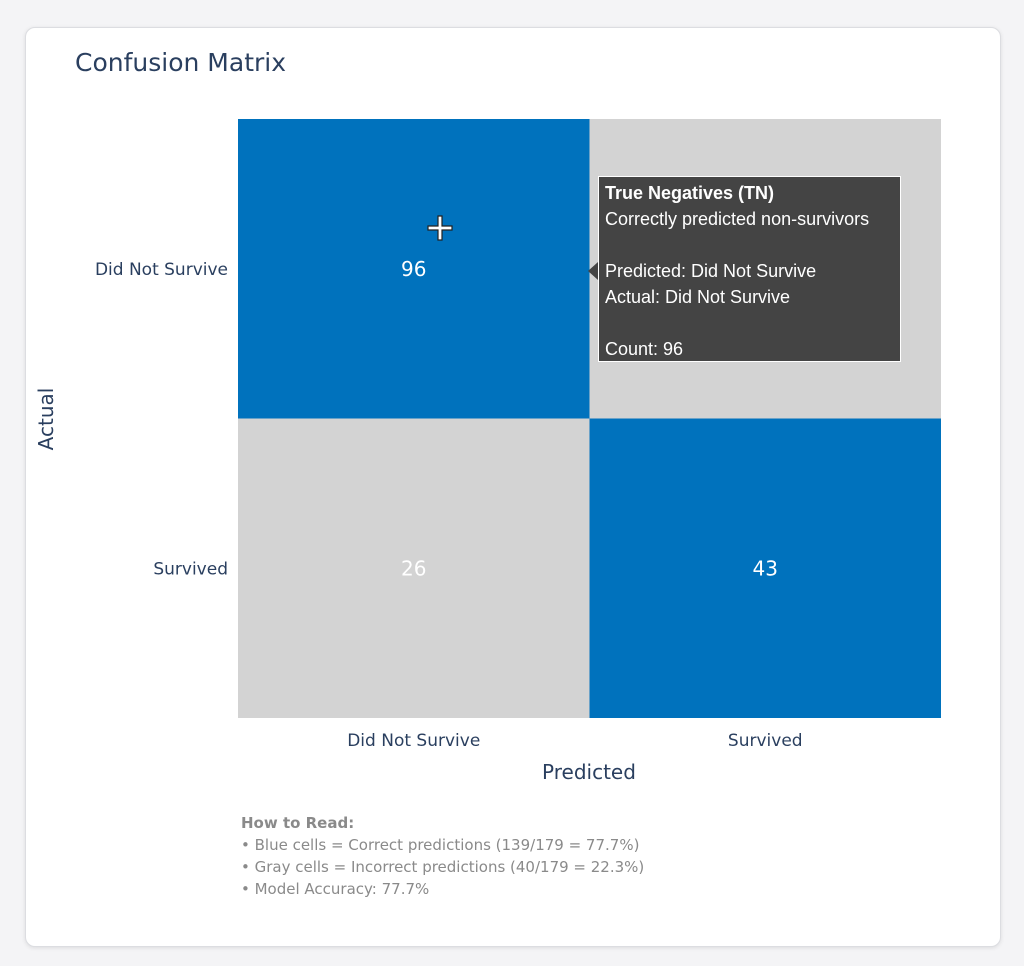  I want to click on notes-heading: How to Read:, so click(298, 823).